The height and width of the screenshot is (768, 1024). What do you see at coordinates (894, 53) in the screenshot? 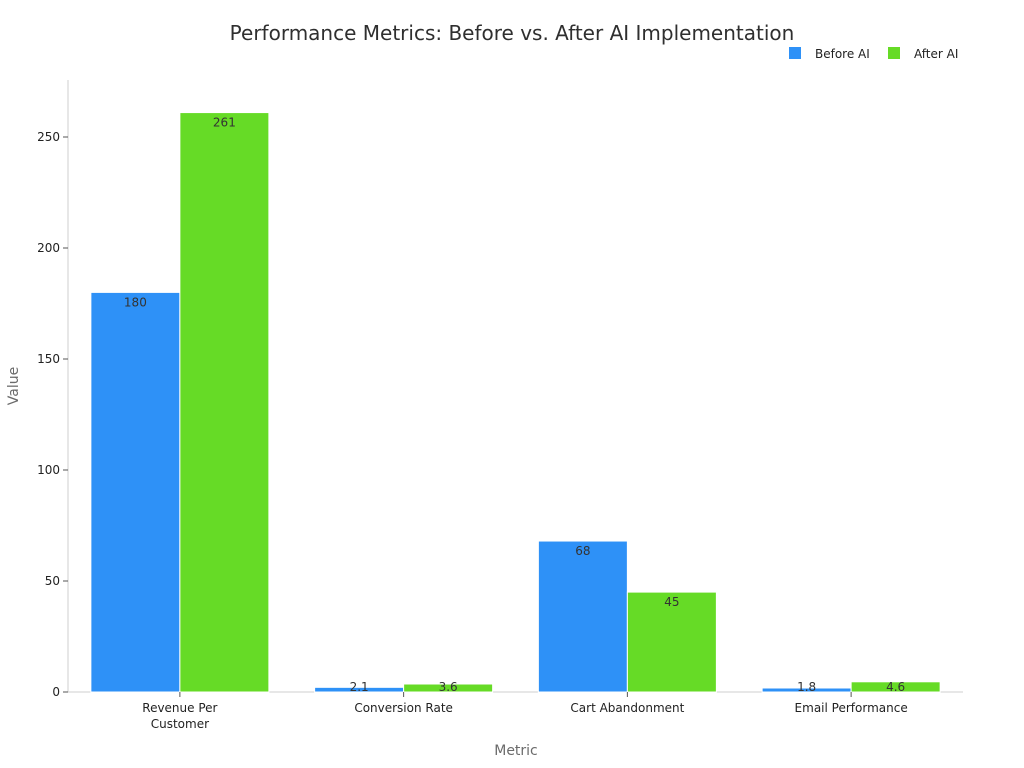
I see `legend-swatch-after-ai` at bounding box center [894, 53].